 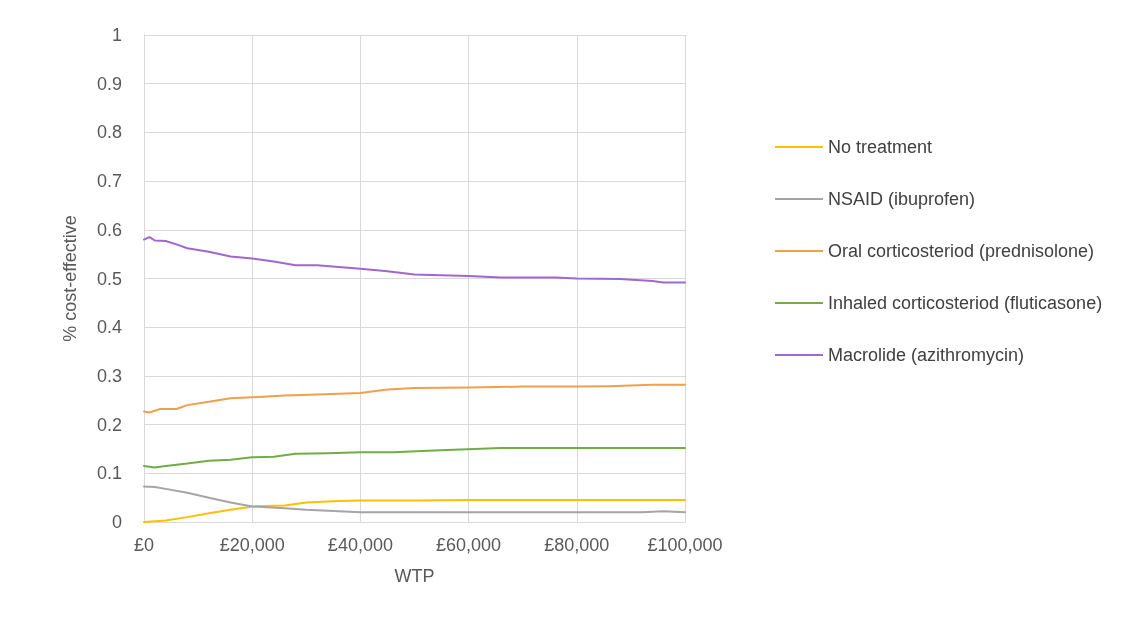 I want to click on y-tick-label: 0.4, so click(x=109, y=327).